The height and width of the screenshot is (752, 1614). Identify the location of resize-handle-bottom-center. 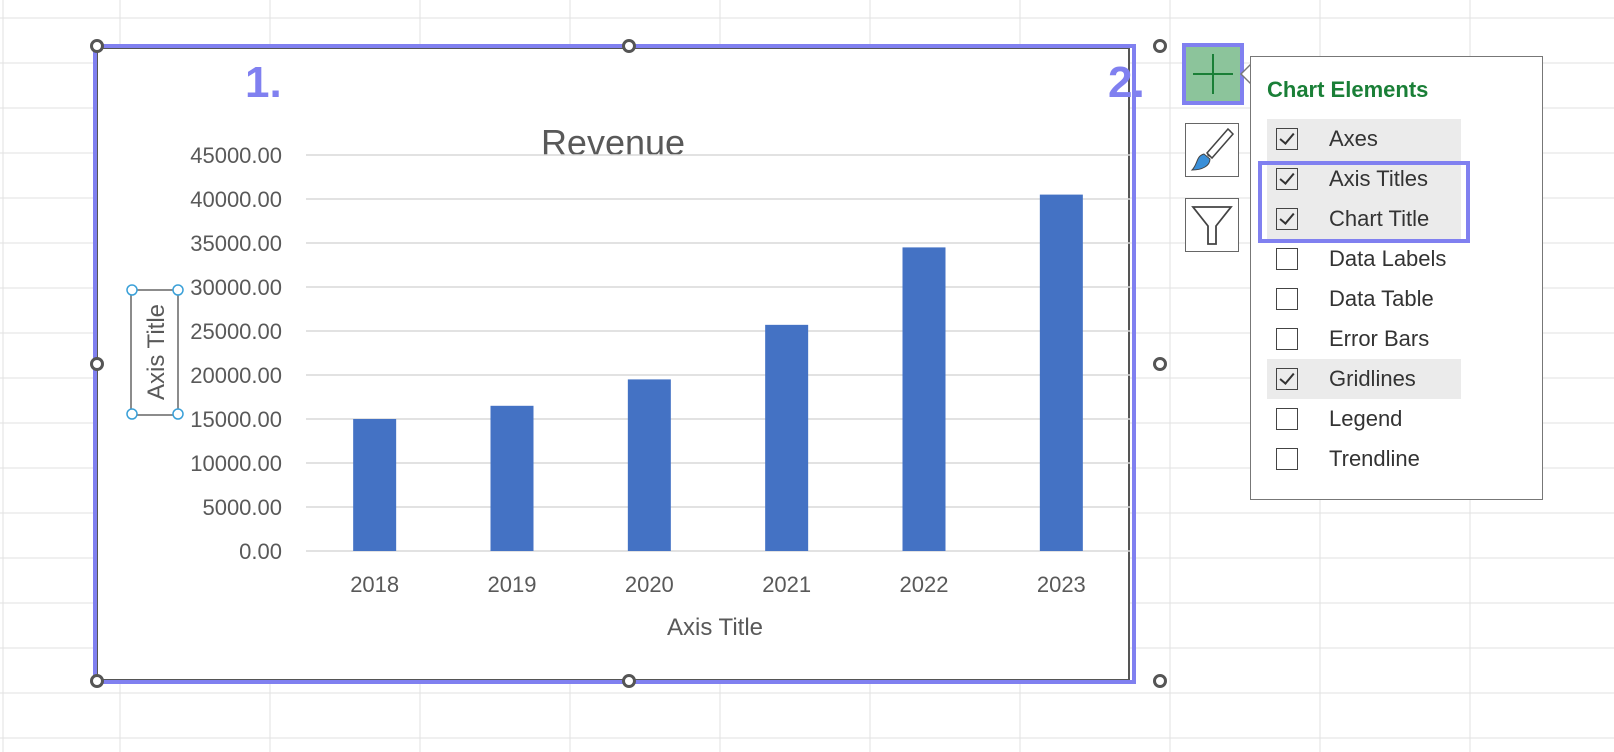
(629, 681).